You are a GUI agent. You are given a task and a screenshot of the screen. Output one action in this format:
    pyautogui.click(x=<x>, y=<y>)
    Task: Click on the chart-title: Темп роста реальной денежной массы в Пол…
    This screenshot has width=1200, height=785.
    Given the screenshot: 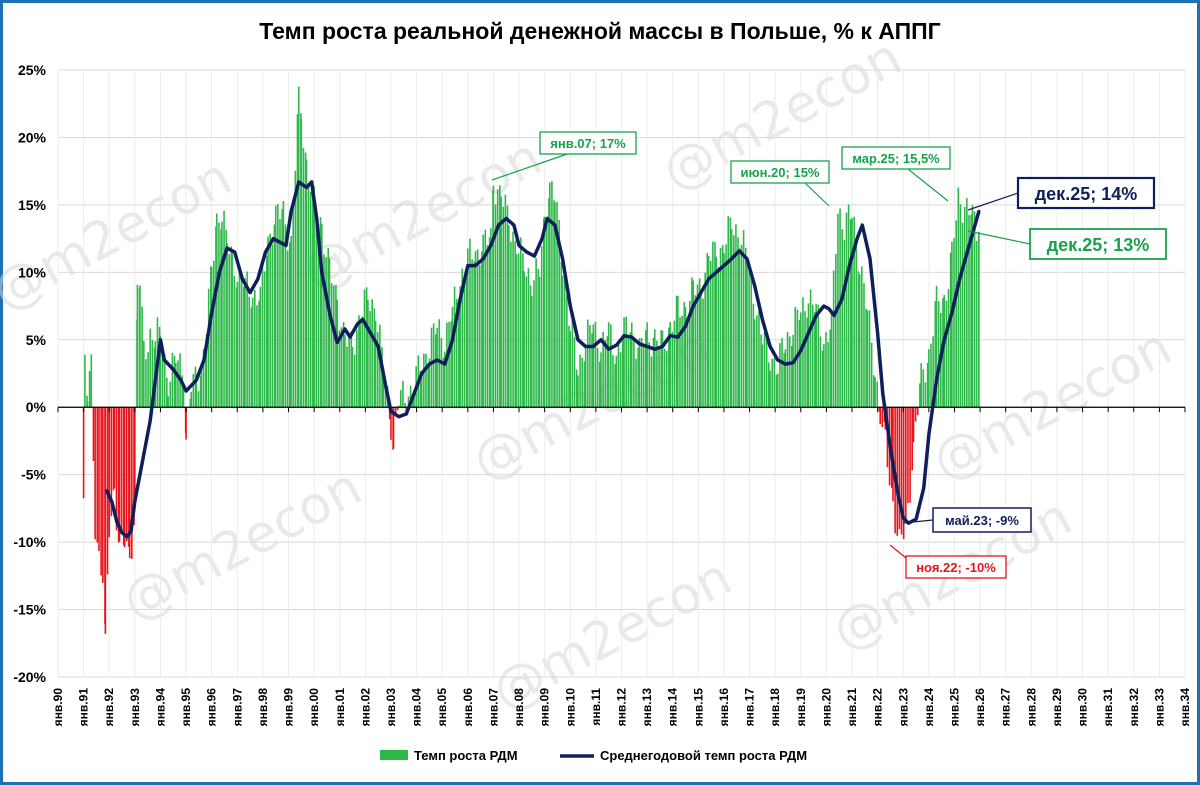 What is the action you would take?
    pyautogui.click(x=600, y=31)
    